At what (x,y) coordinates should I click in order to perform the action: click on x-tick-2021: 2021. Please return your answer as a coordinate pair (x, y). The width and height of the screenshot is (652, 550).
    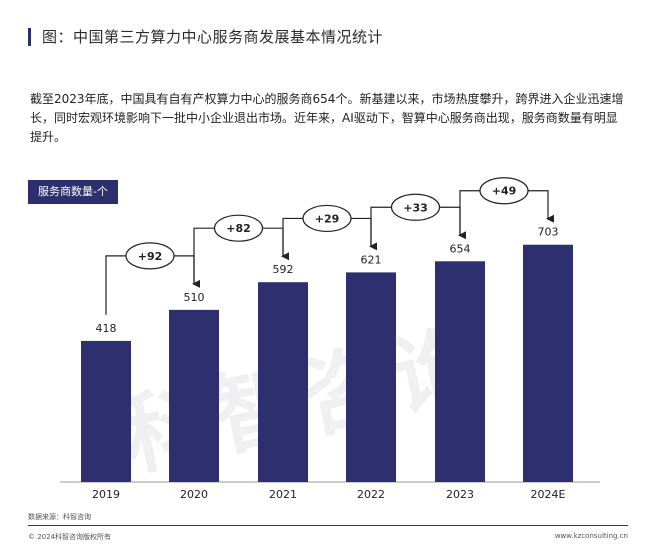
    Looking at the image, I should click on (283, 494).